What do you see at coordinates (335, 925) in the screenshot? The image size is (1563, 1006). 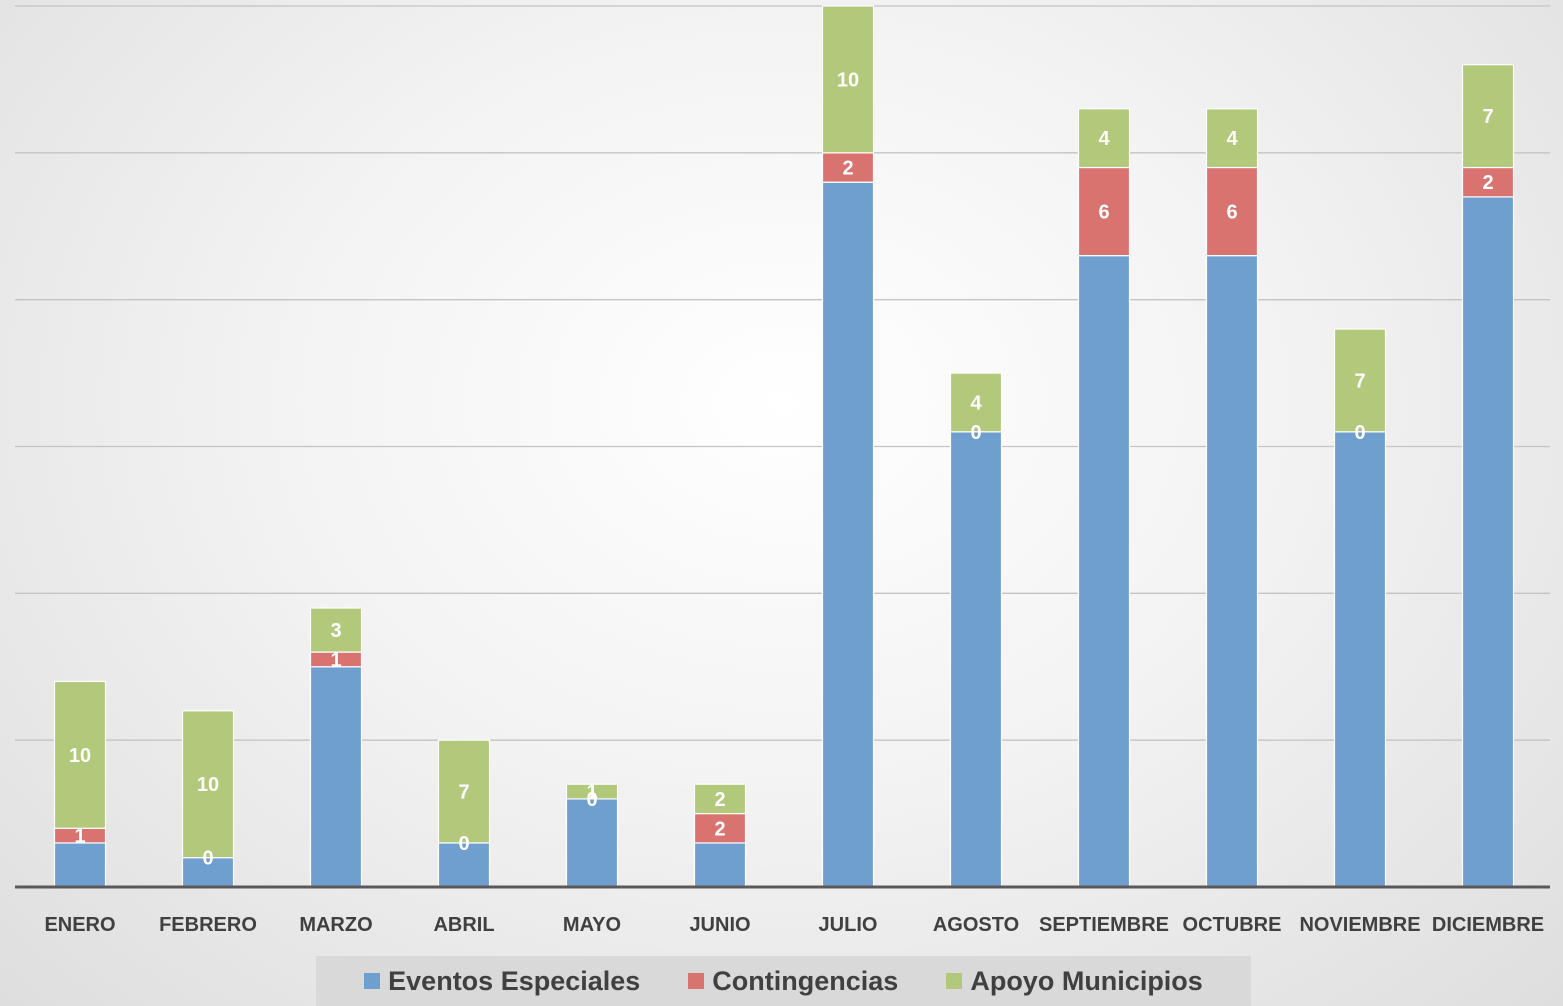 I see `x-tick-label: MARZO` at bounding box center [335, 925].